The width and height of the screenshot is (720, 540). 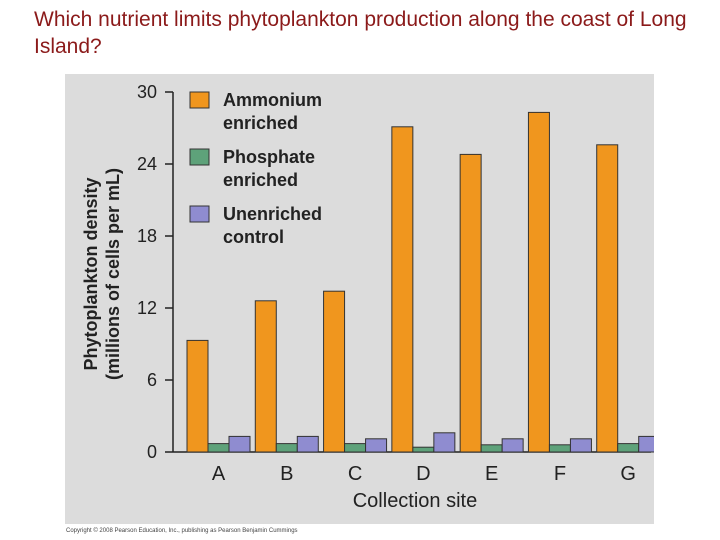 I want to click on bar-phosphate-enriched-f, so click(x=559, y=448).